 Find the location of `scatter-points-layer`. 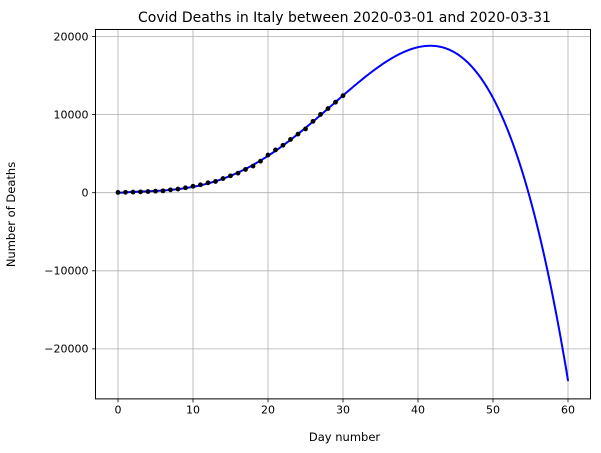

scatter-points-layer is located at coordinates (230, 144).